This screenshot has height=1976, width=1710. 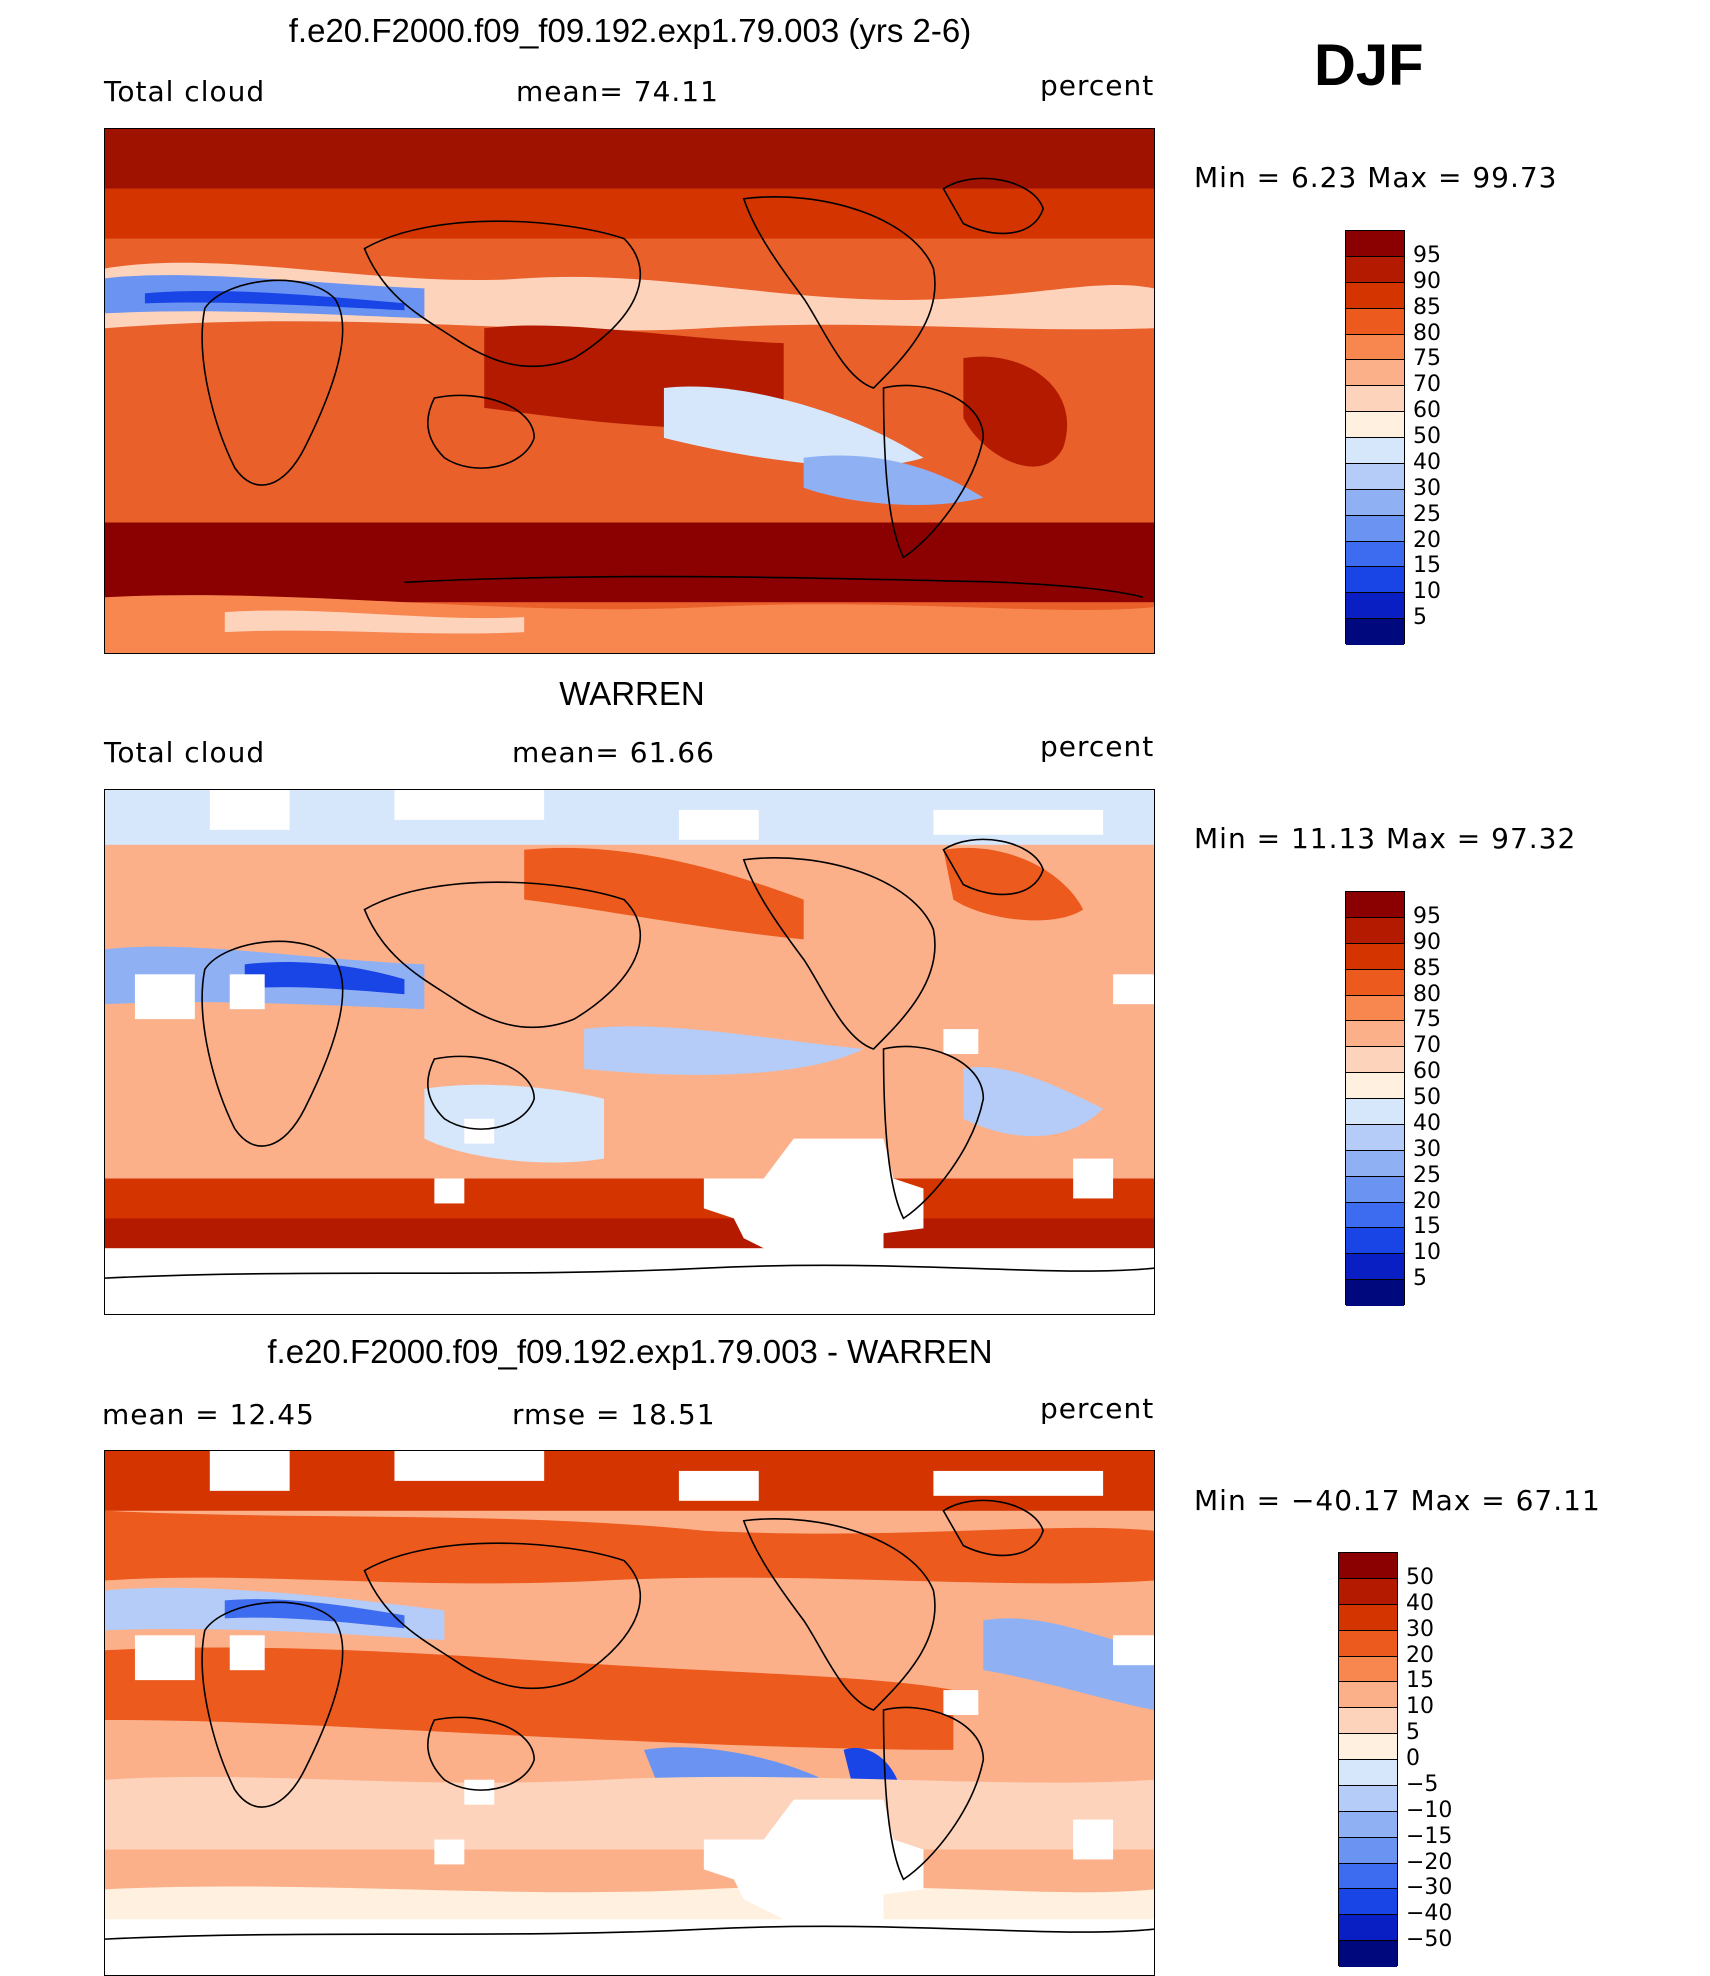 I want to click on colorbar-tick-label: 0, so click(x=1413, y=1758).